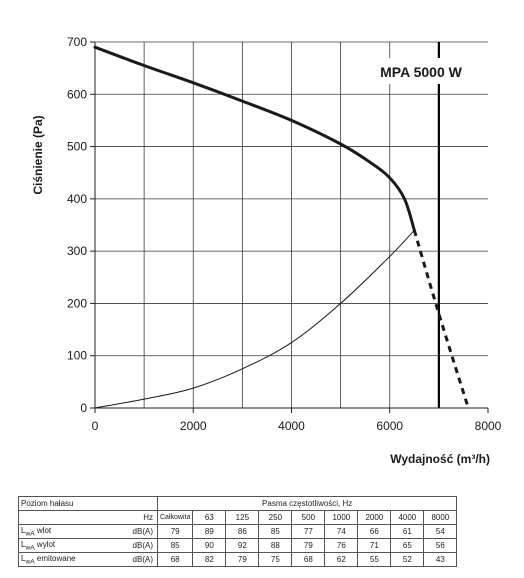 This screenshot has width=524, height=578. What do you see at coordinates (77, 147) in the screenshot?
I see `y-tick-label: 500` at bounding box center [77, 147].